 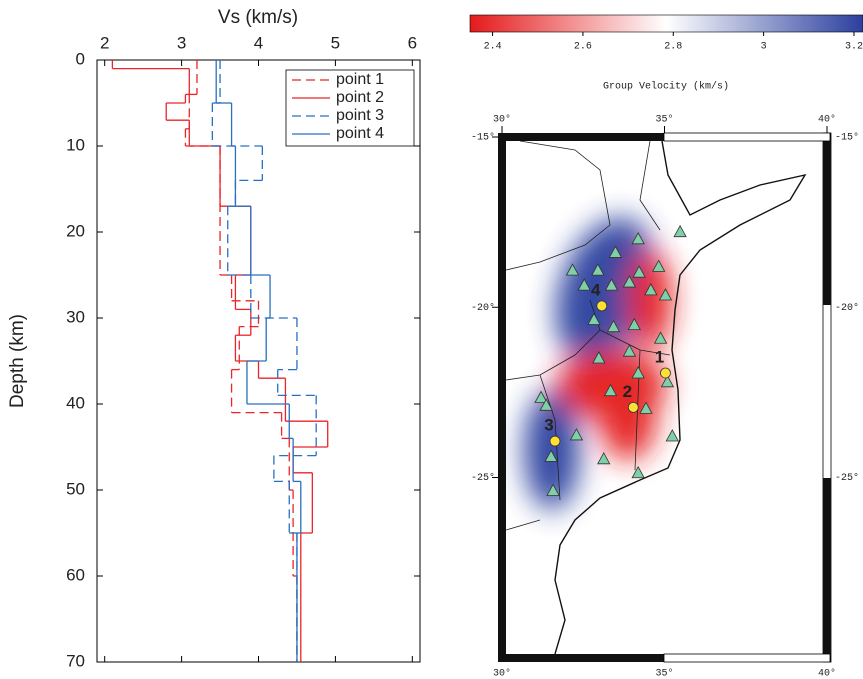 I want to click on colorbar-tick-label: 3.2, so click(x=854, y=47).